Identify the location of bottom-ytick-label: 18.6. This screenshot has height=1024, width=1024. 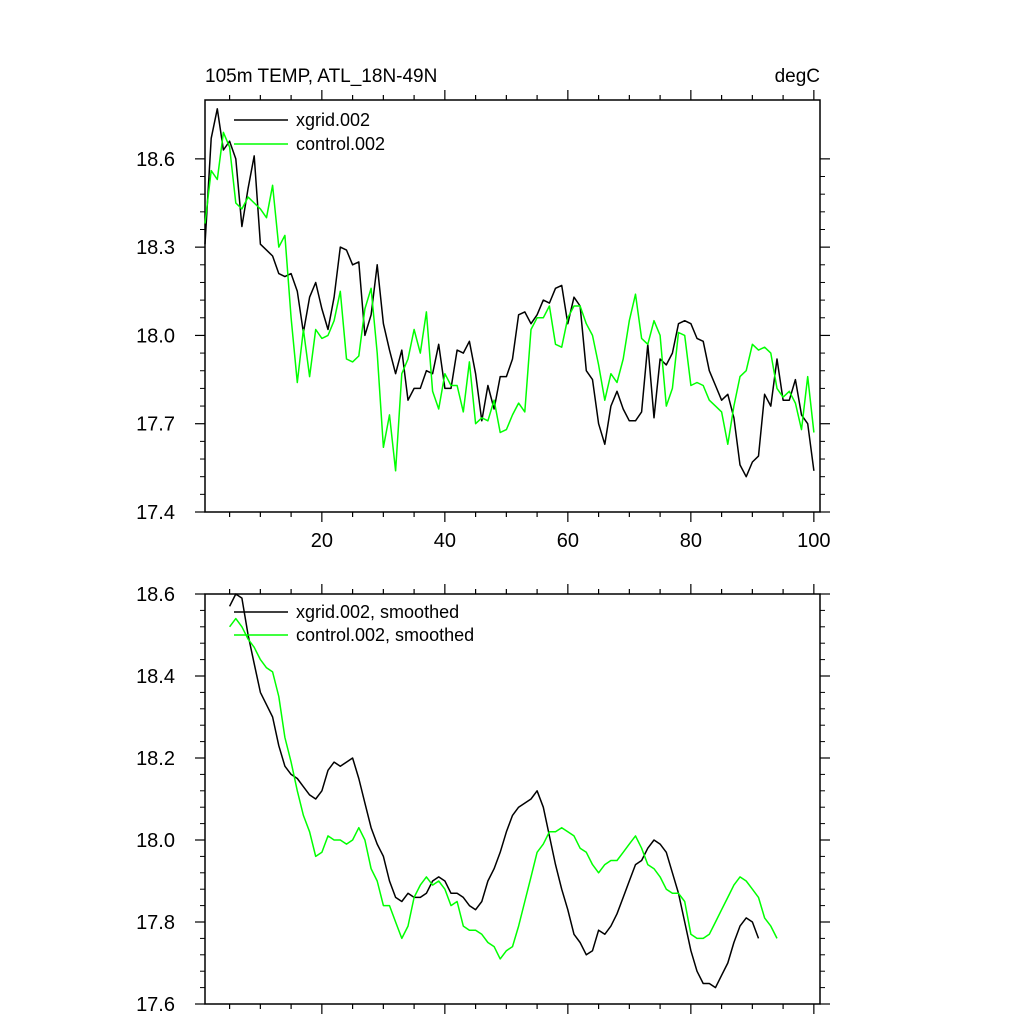
(155, 595).